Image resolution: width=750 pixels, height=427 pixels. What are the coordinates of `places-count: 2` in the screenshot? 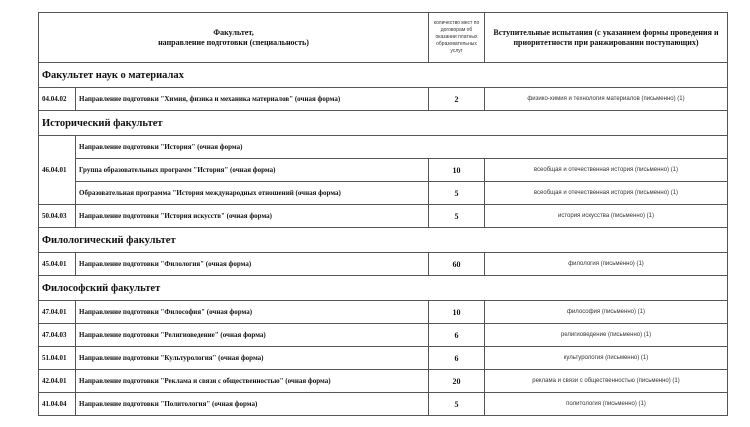 It's located at (456, 99).